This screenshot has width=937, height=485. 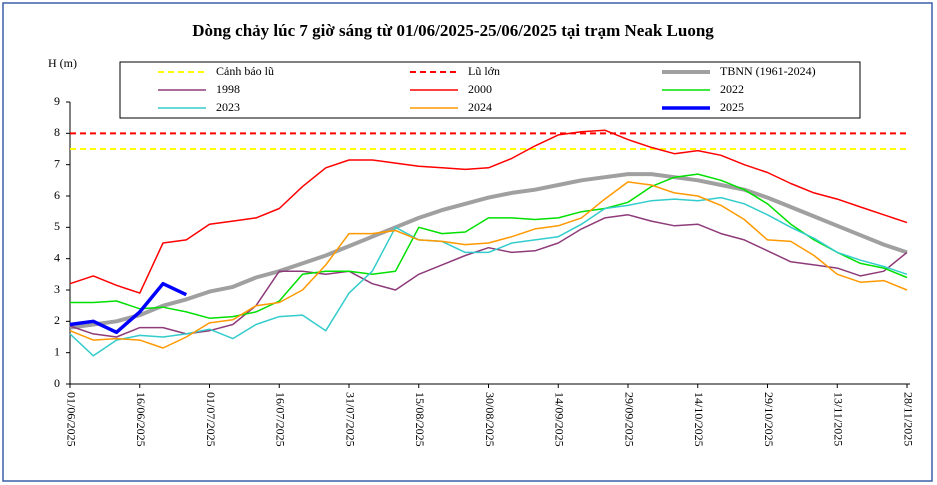 I want to click on legend-label: 2025, so click(x=732, y=107).